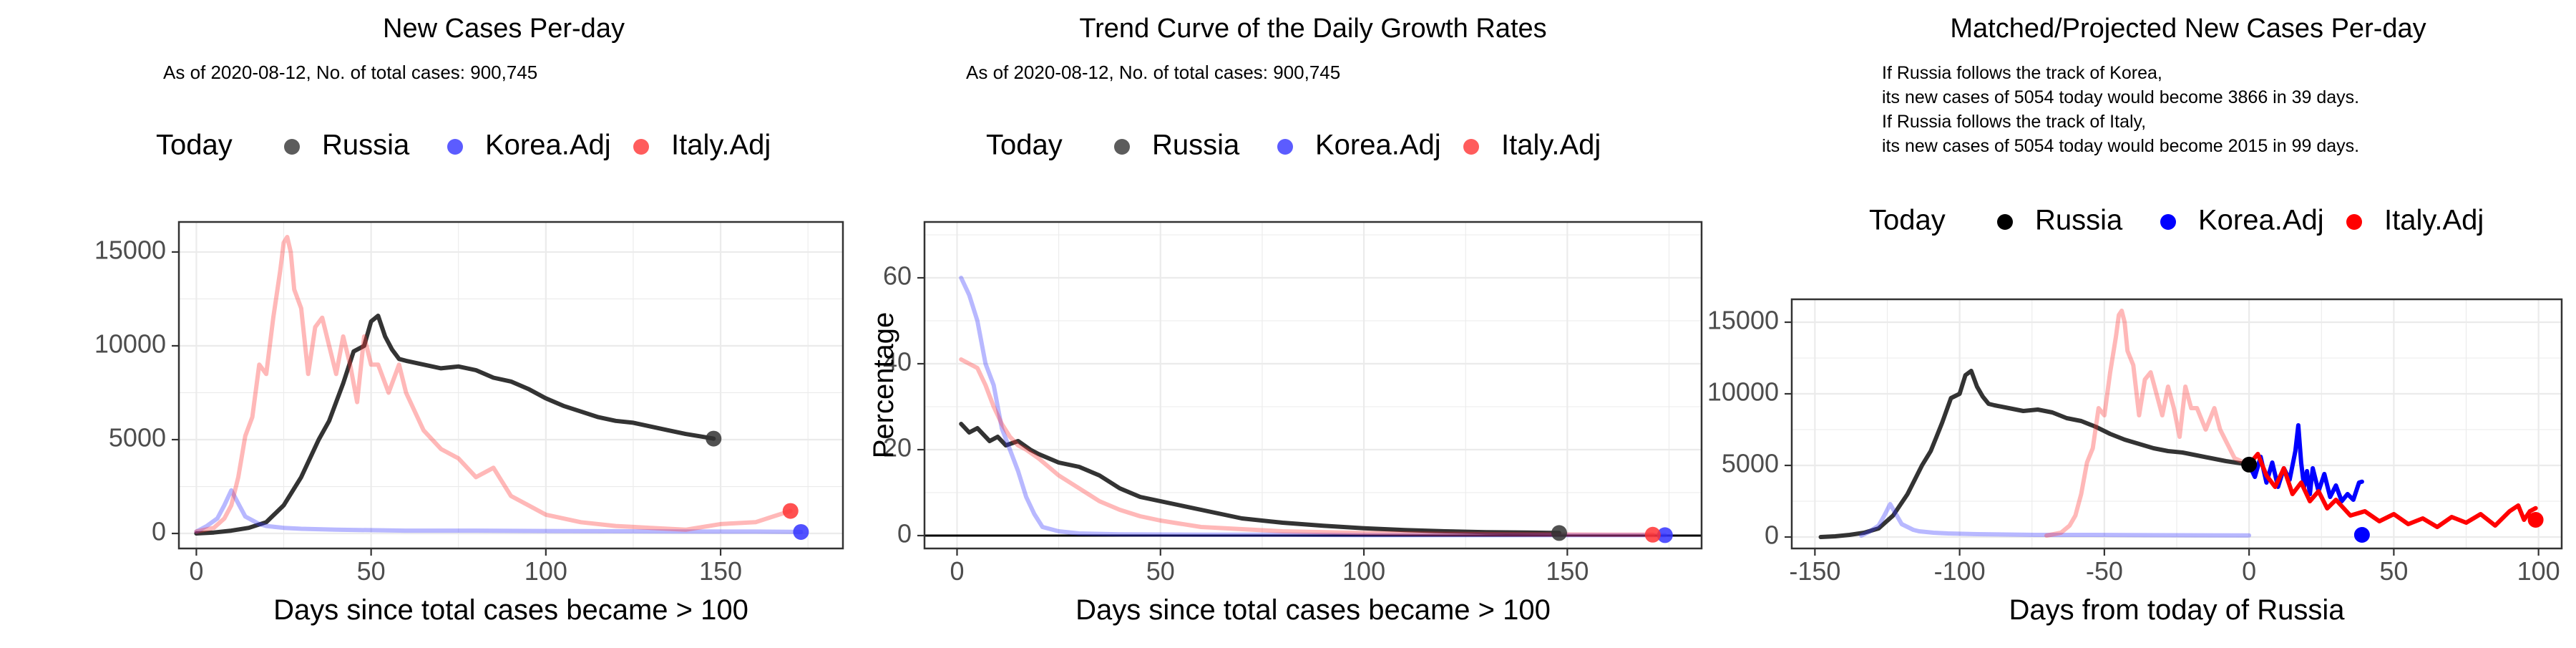  Describe the element at coordinates (504, 29) in the screenshot. I see `chart-title: New Cases Per-day` at that location.